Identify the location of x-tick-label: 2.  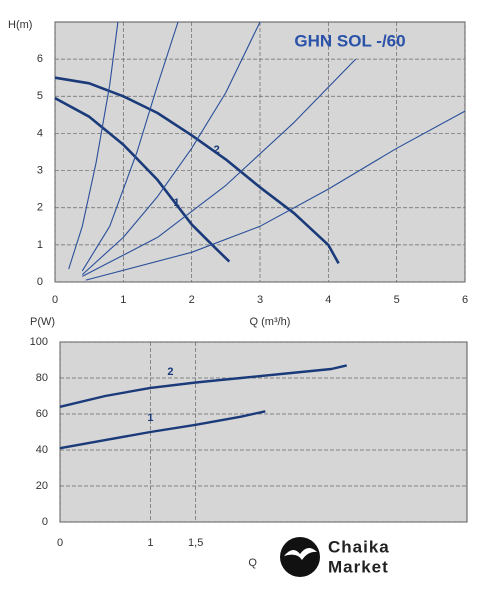
(192, 300).